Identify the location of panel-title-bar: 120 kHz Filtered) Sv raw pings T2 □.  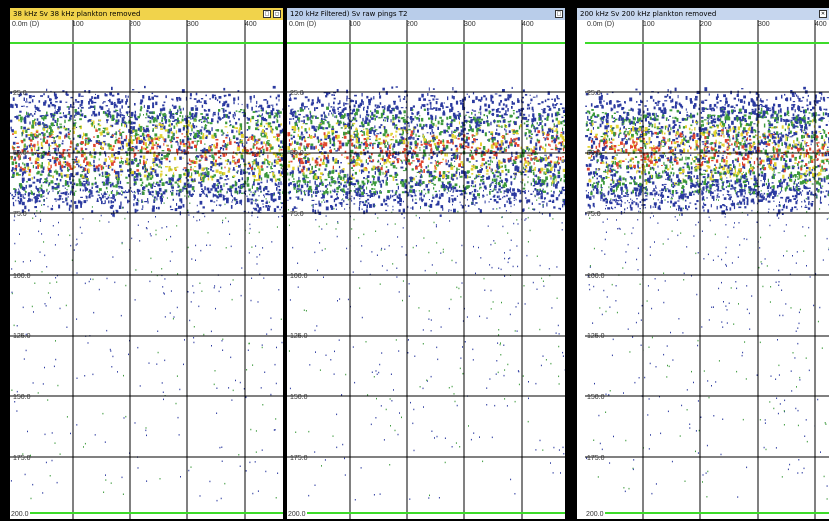
(426, 14).